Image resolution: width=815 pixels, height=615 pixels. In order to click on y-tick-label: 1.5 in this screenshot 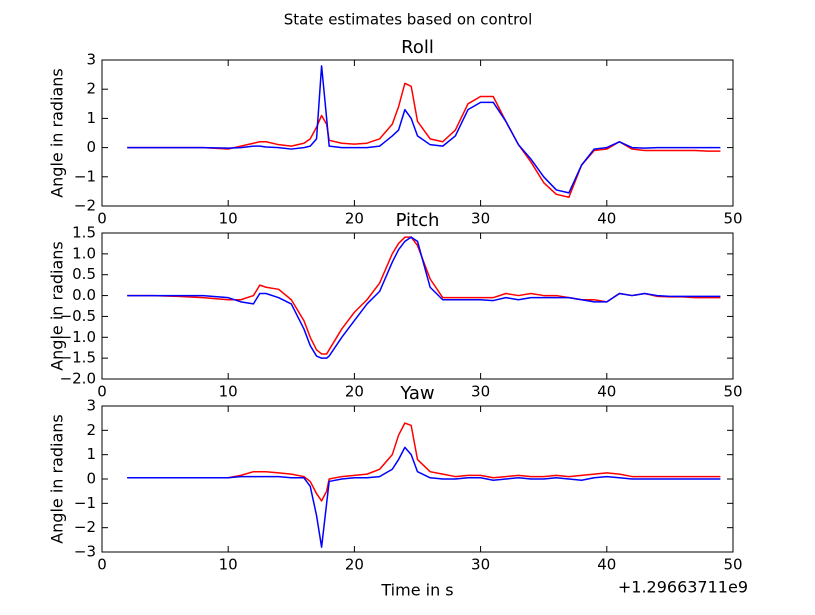, I will do `click(84, 233)`.